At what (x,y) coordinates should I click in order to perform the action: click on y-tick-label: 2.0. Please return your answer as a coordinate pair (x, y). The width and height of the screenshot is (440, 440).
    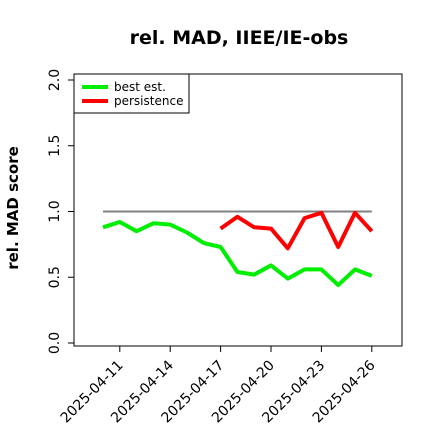
    Looking at the image, I should click on (55, 80).